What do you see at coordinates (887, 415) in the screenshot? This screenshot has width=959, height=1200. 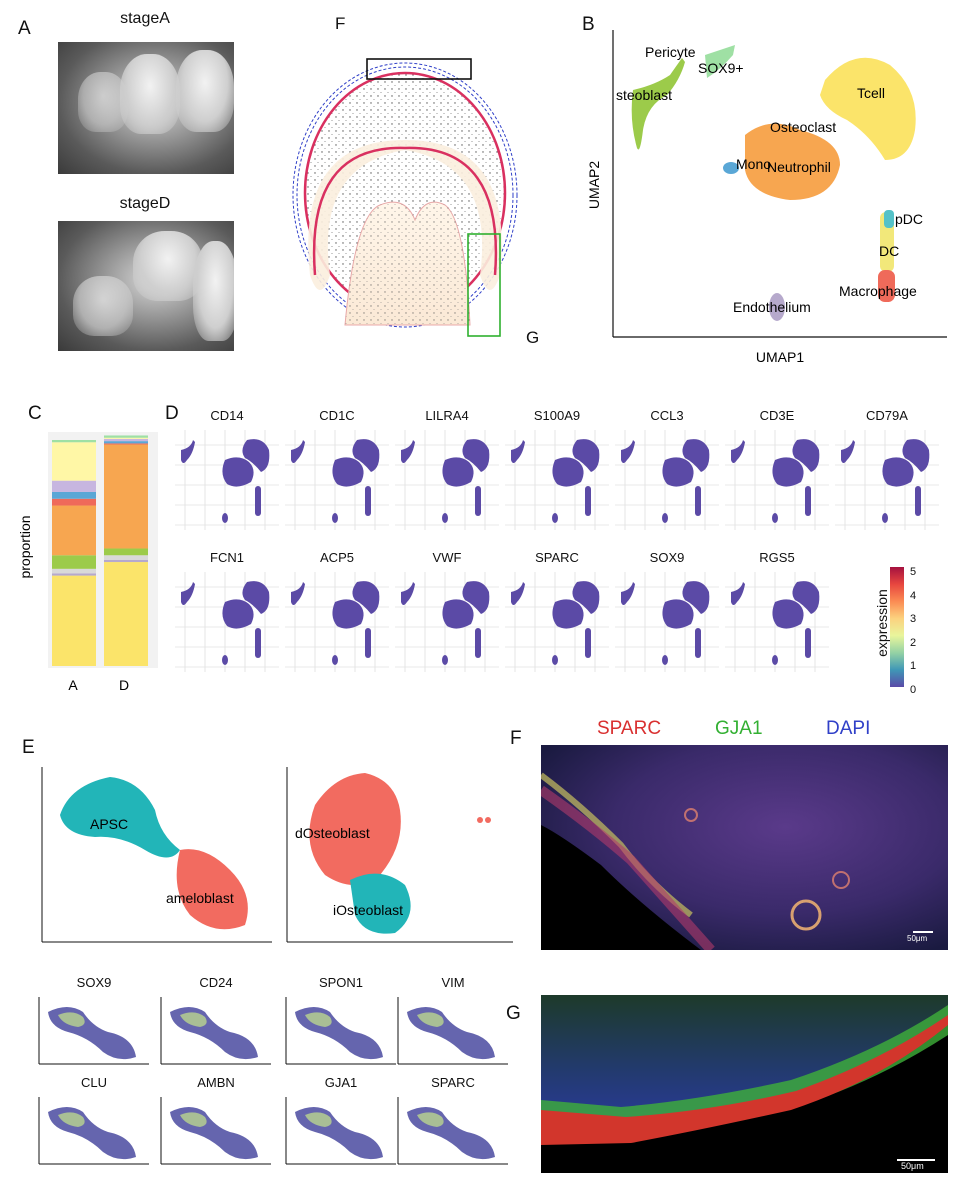 I see `feature-plot-title: CD79A` at bounding box center [887, 415].